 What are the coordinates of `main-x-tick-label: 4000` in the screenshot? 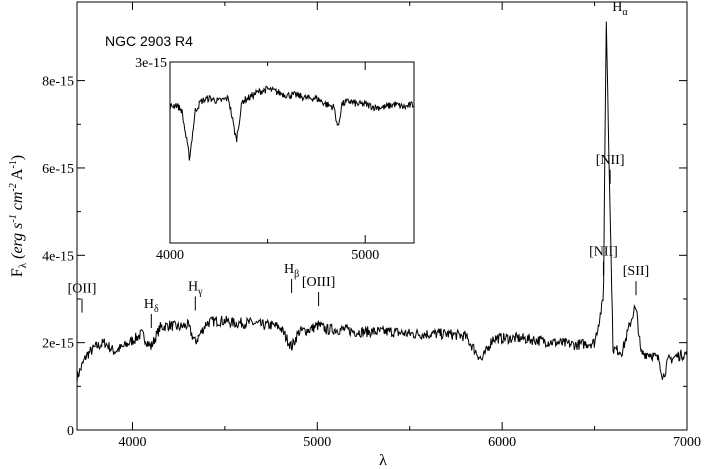 It's located at (132, 442).